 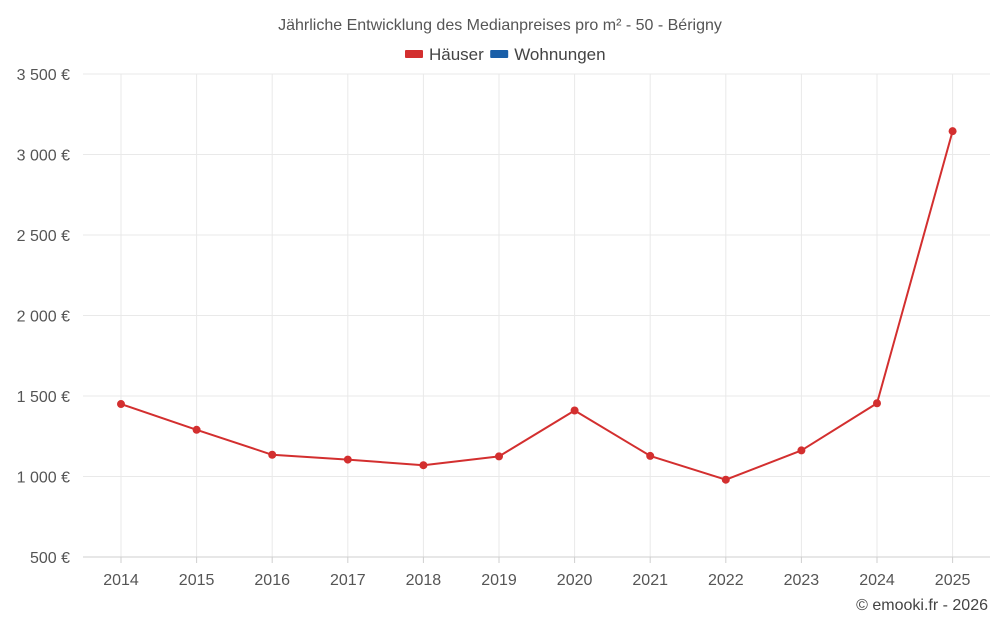 What do you see at coordinates (922, 605) in the screenshot?
I see `copyright-text: © emooki.fr - 2026` at bounding box center [922, 605].